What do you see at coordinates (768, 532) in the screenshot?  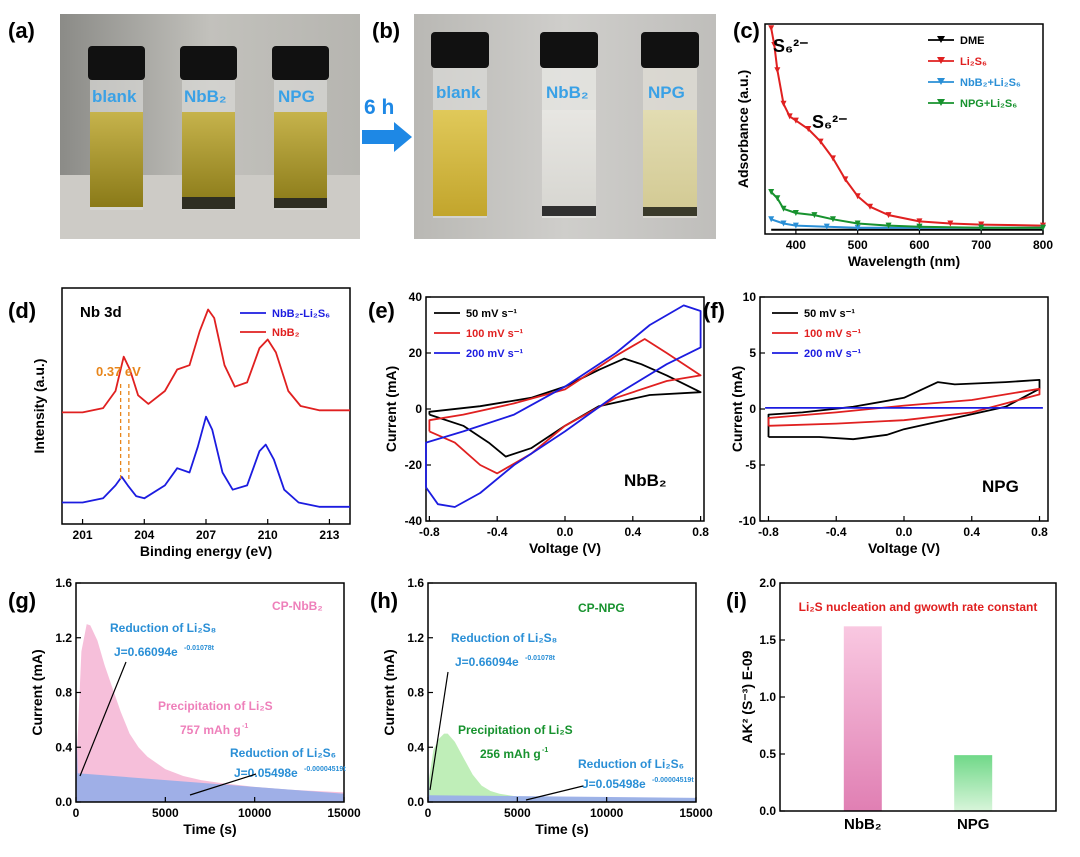 I see `x-tick-label-f: -0.8` at bounding box center [768, 532].